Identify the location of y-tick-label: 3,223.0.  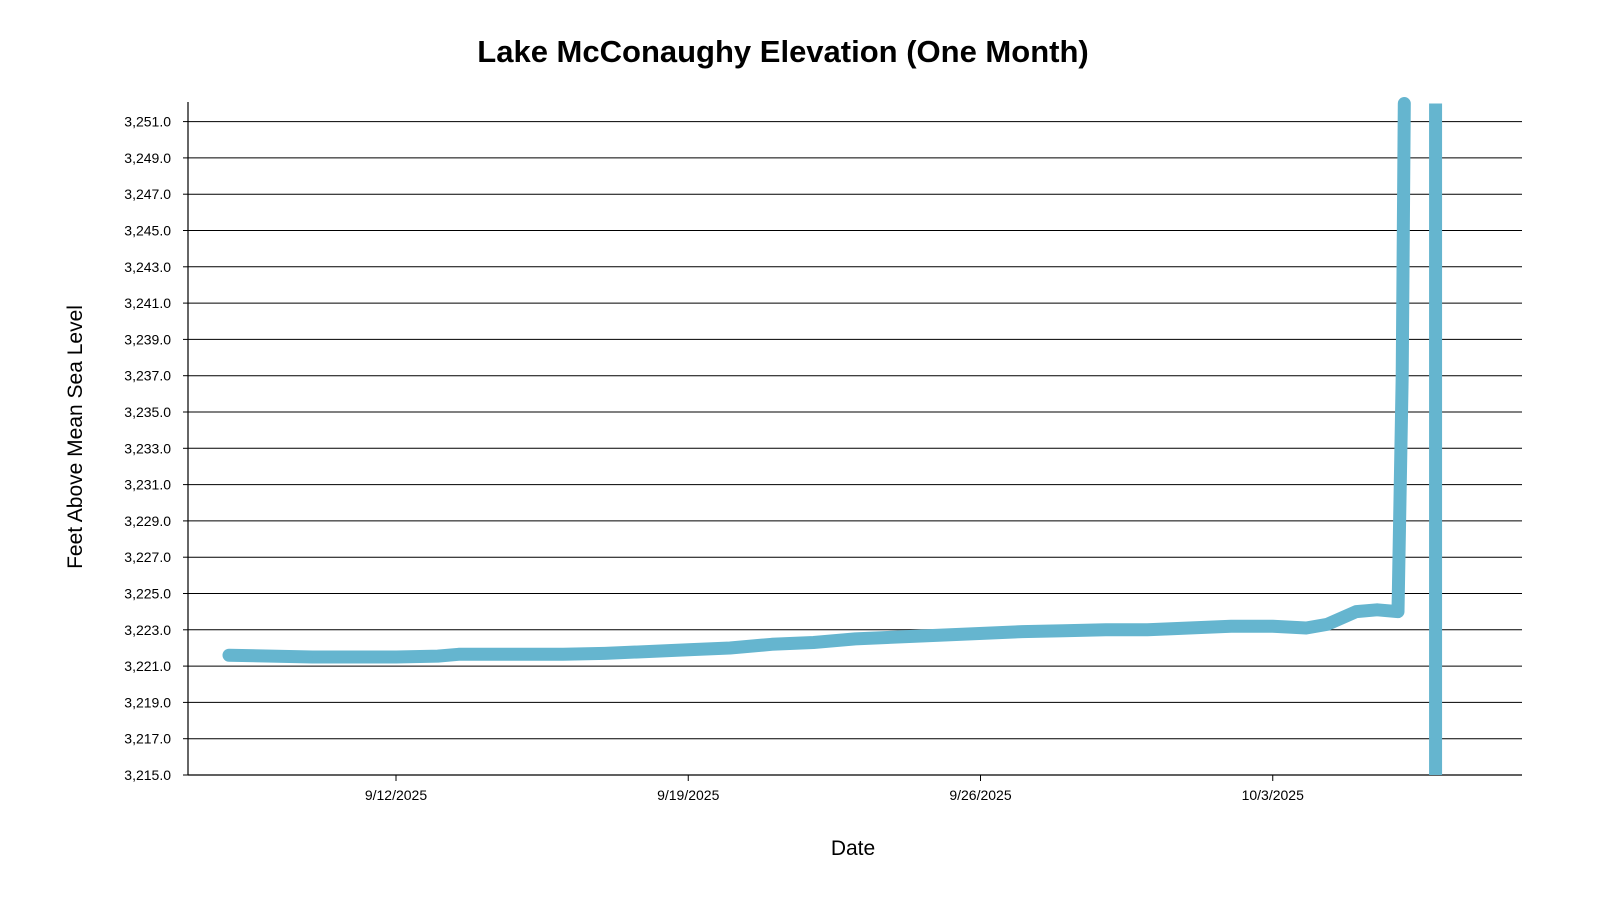
(147, 630).